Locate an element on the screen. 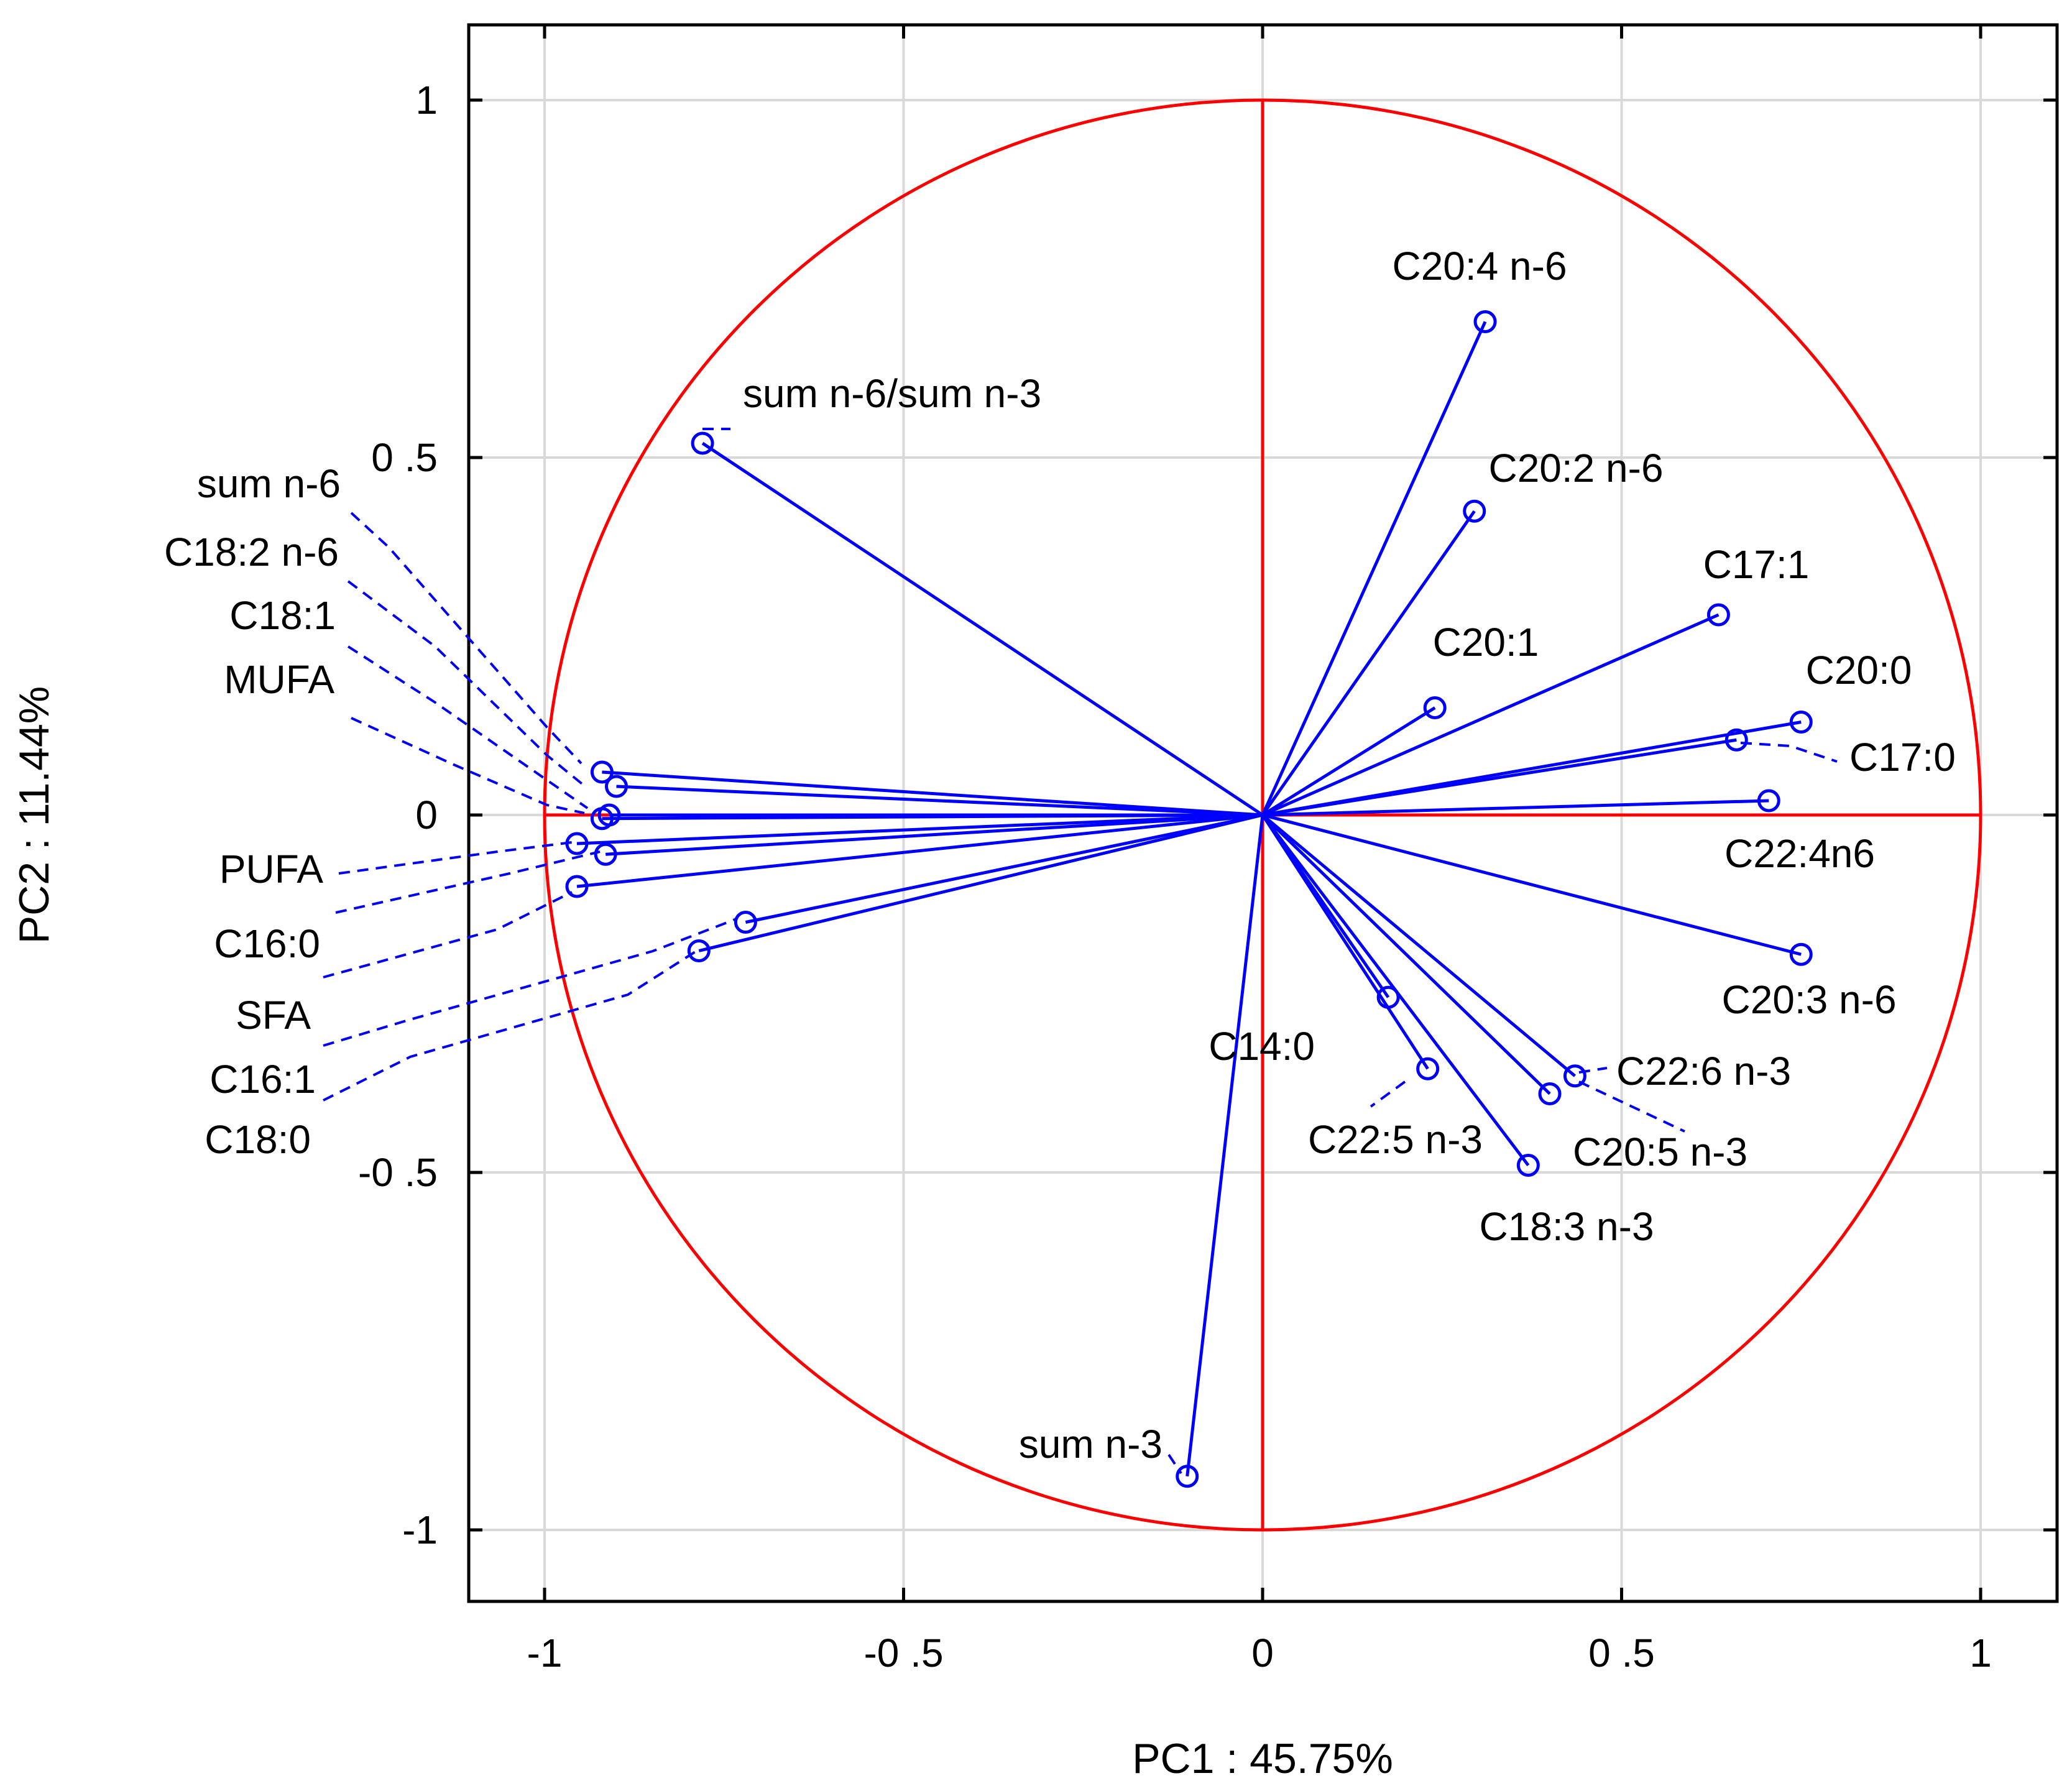 This screenshot has height=1791, width=2072. variable-label: sum n-6/sum n-3 is located at coordinates (892, 393).